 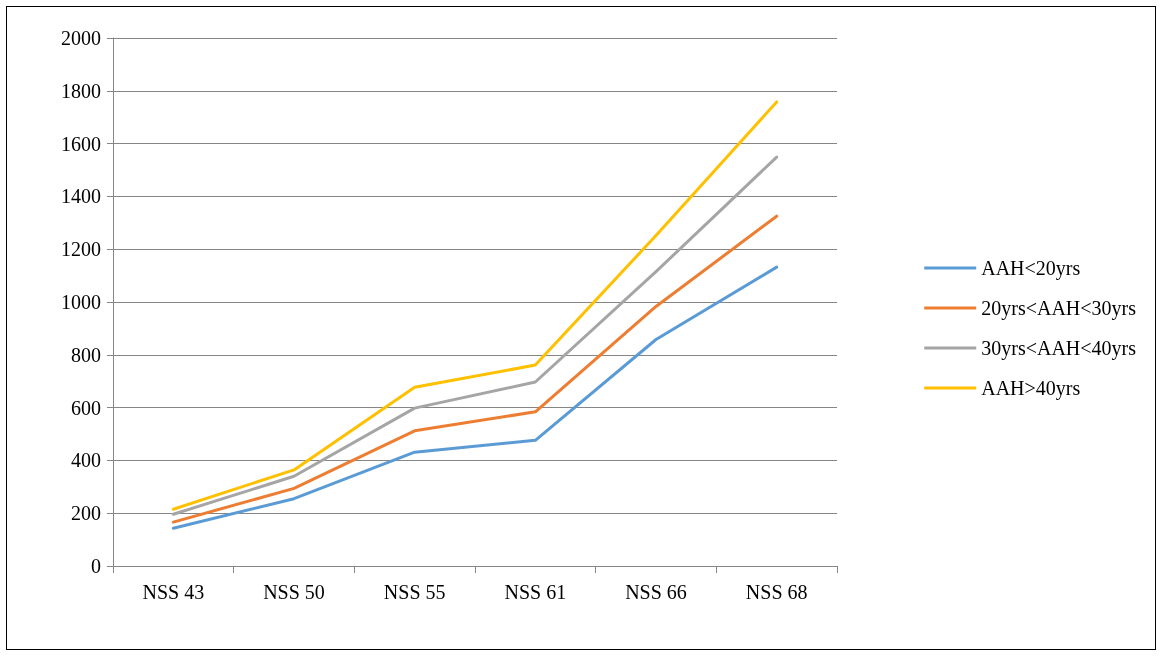 What do you see at coordinates (656, 592) in the screenshot?
I see `x-tick-label: NSS 66` at bounding box center [656, 592].